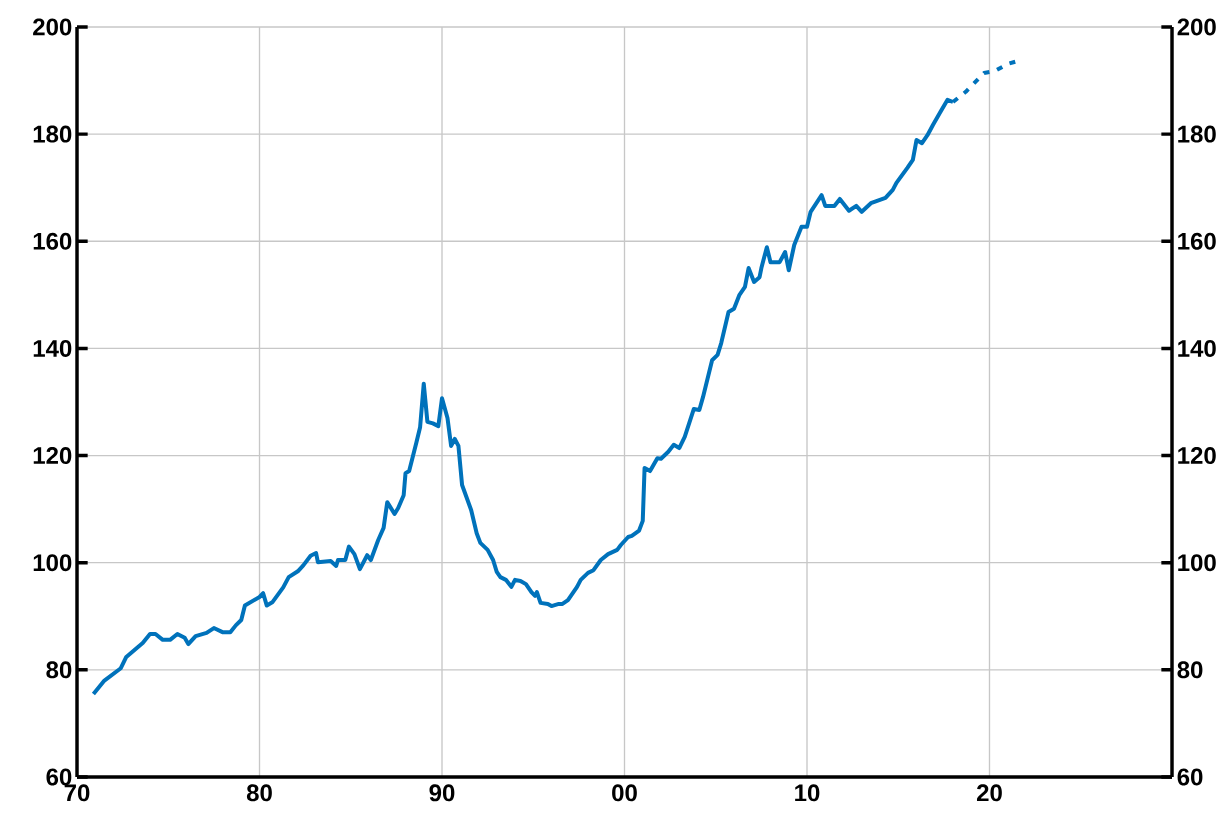 This screenshot has width=1232, height=828. What do you see at coordinates (1190, 777) in the screenshot?
I see `y-tick-label: 60` at bounding box center [1190, 777].